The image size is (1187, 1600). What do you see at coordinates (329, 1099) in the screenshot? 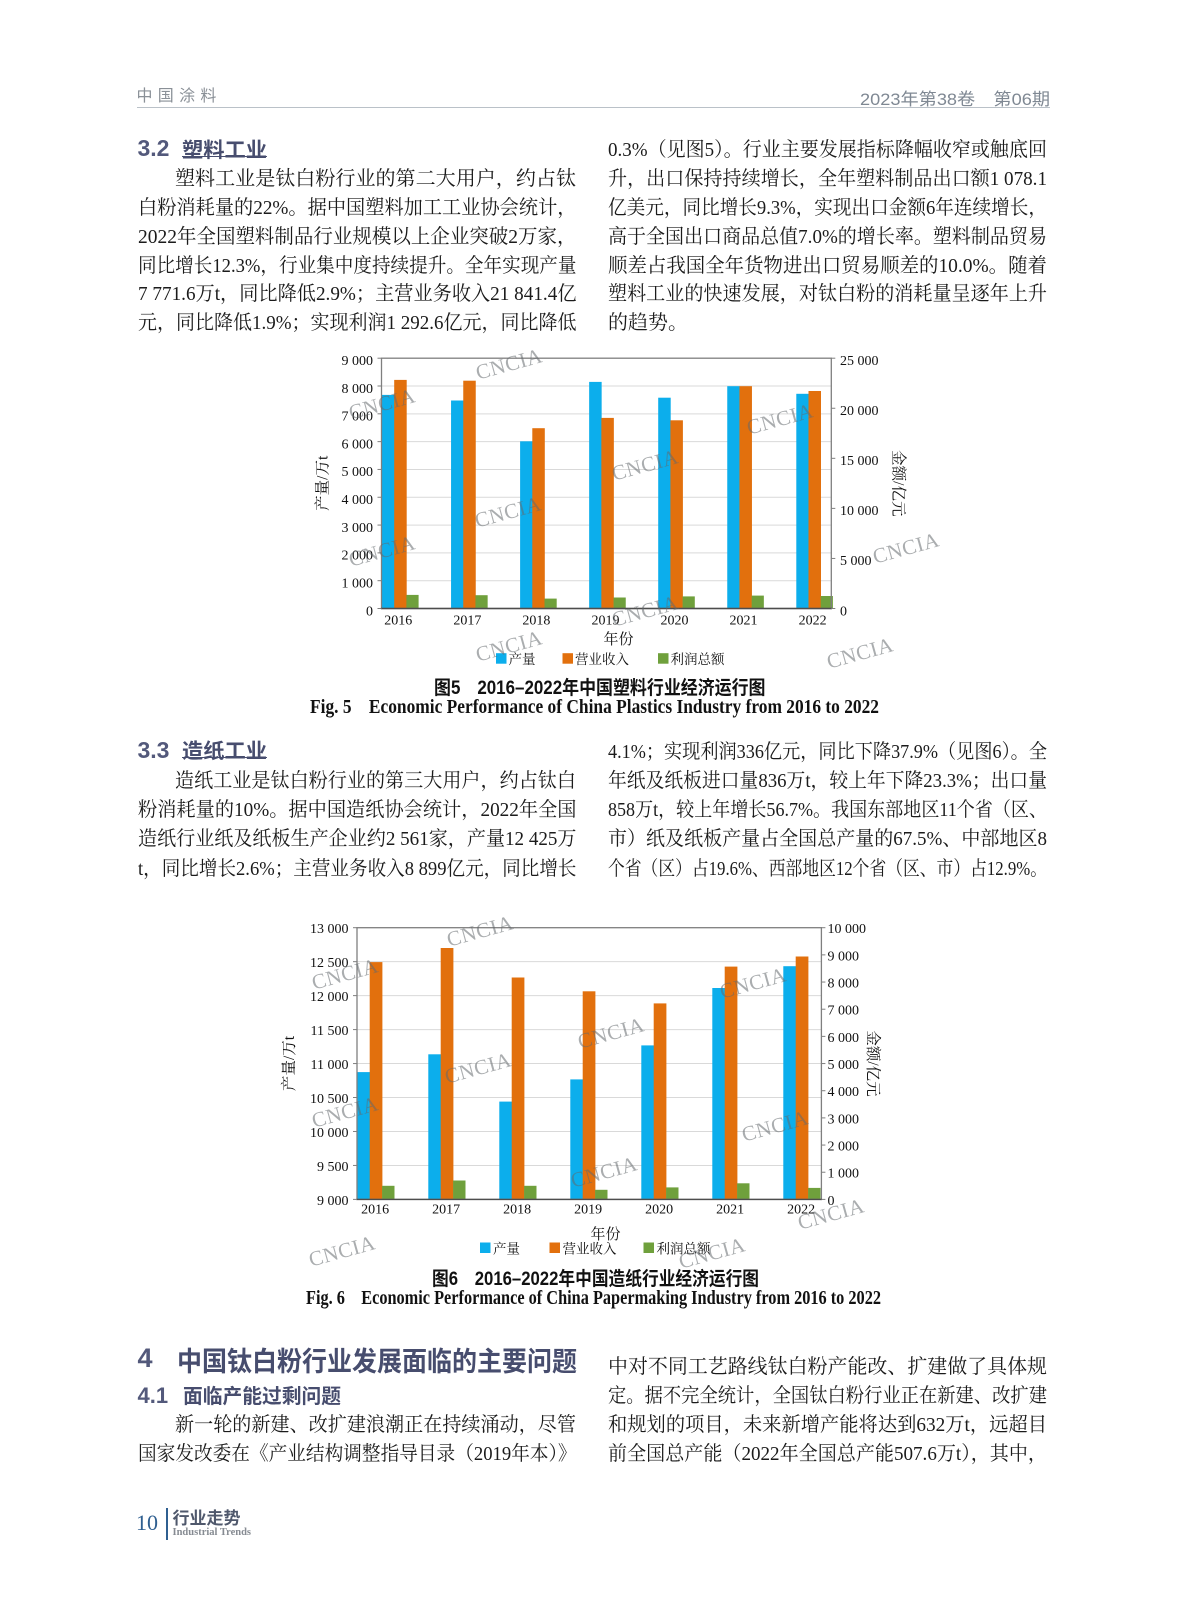
I see `svg-text: 10 500` at bounding box center [329, 1099].